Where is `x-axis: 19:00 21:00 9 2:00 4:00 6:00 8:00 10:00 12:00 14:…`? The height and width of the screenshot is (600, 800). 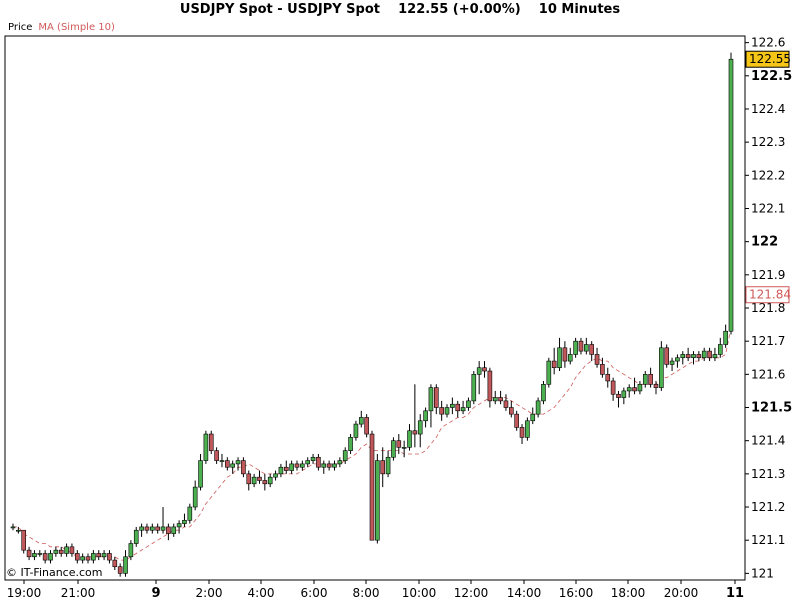 x-axis: 19:00 21:00 9 2:00 4:00 6:00 8:00 10:00 12:00 14:… is located at coordinates (375, 590).